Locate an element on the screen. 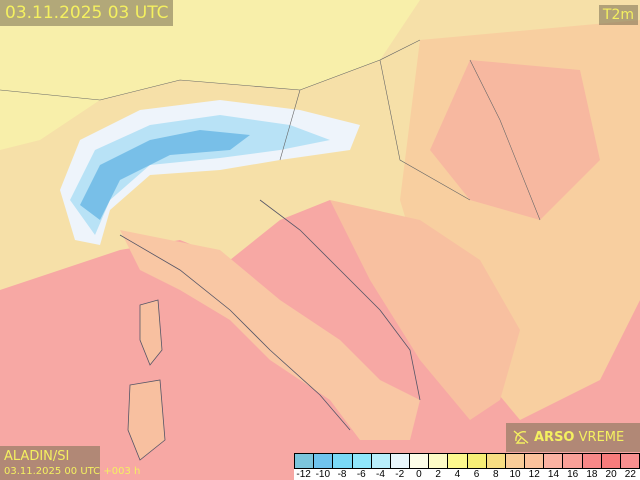 The width and height of the screenshot is (640, 480). italy-coast is located at coordinates (235, 332).